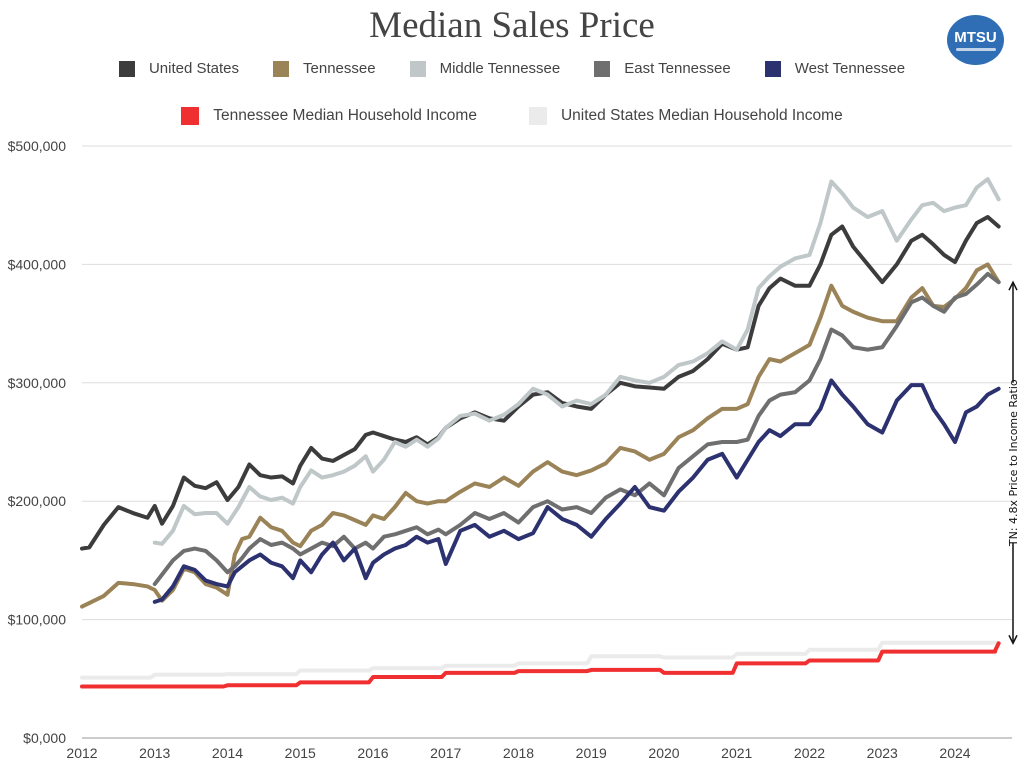  Describe the element at coordinates (372, 753) in the screenshot. I see `x-tick-label: 2016` at that location.